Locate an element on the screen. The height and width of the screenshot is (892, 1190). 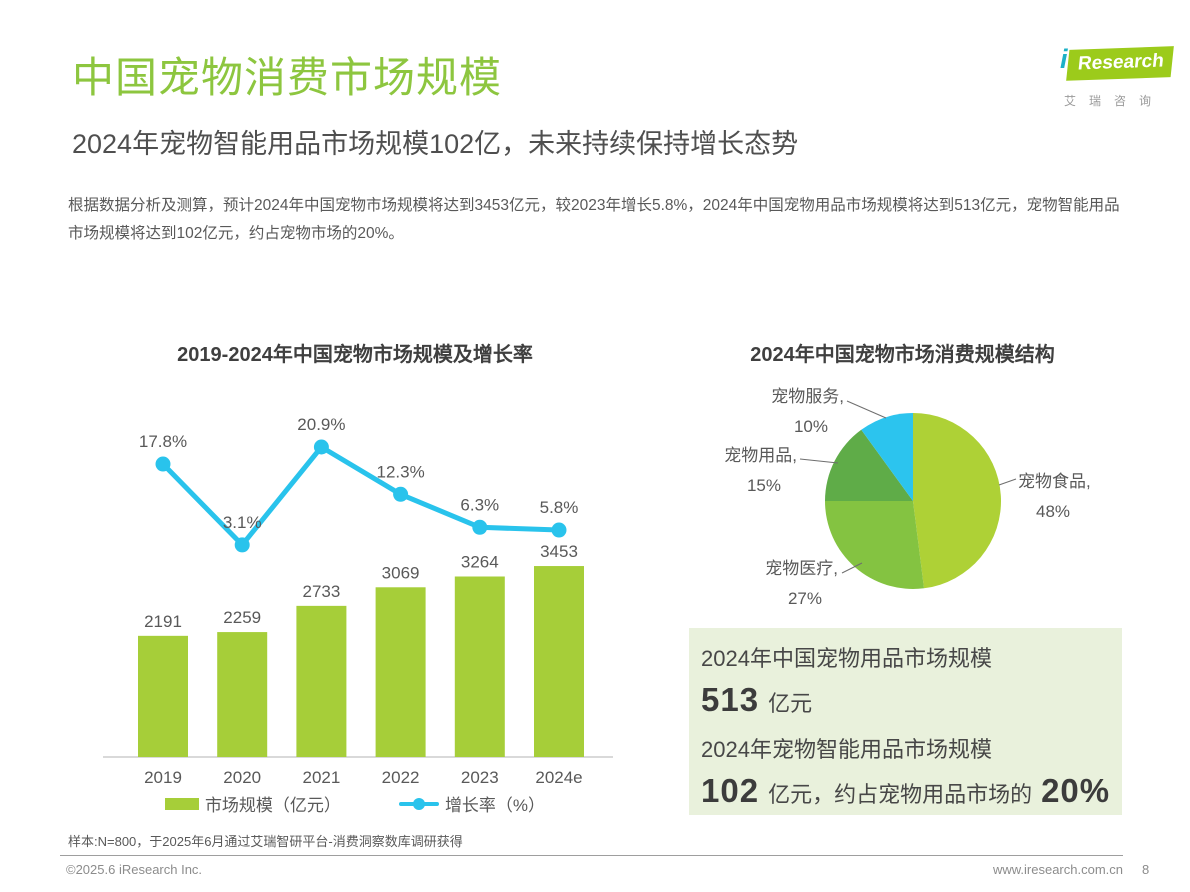
pie-label-service: 宠物服务, is located at coordinates (807, 396).